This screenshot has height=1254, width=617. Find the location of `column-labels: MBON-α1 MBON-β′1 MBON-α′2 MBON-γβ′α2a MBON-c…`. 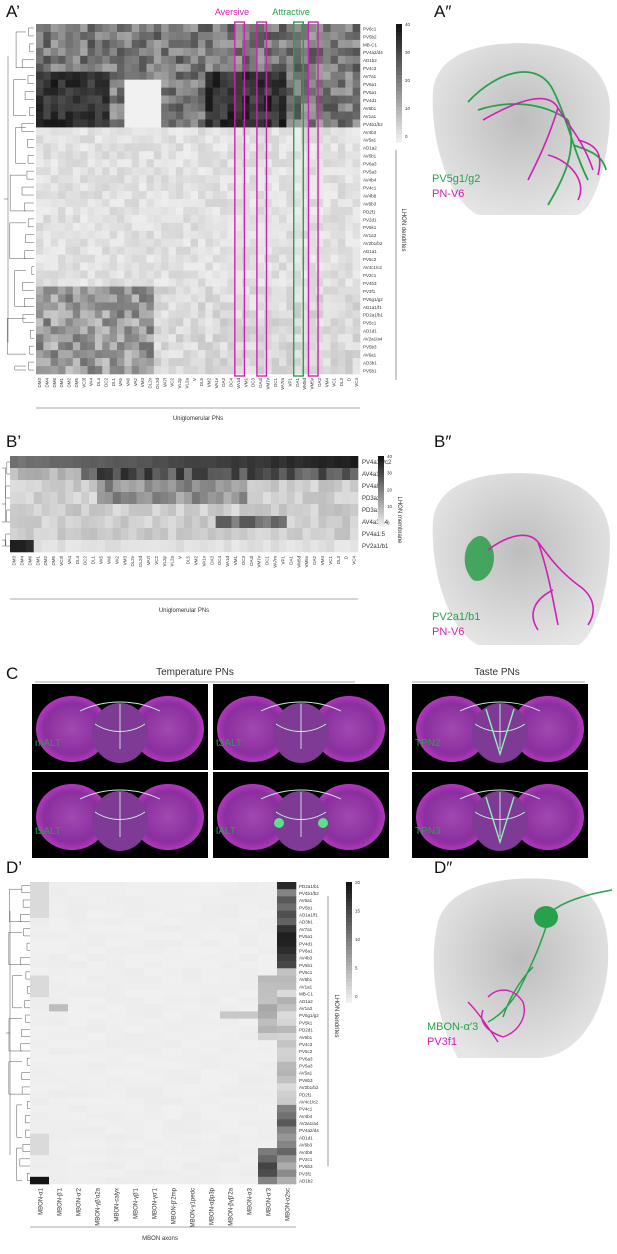

column-labels: MBON-α1 MBON-β′1 MBON-α′2 MBON-γβ′α2a MBON-c… is located at coordinates (164, 1207).